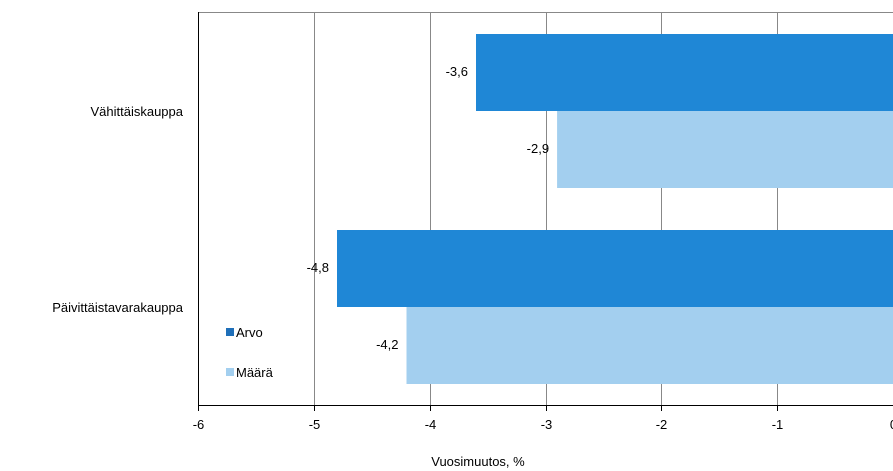  I want to click on legend: Arvo Määrä, so click(249, 362).